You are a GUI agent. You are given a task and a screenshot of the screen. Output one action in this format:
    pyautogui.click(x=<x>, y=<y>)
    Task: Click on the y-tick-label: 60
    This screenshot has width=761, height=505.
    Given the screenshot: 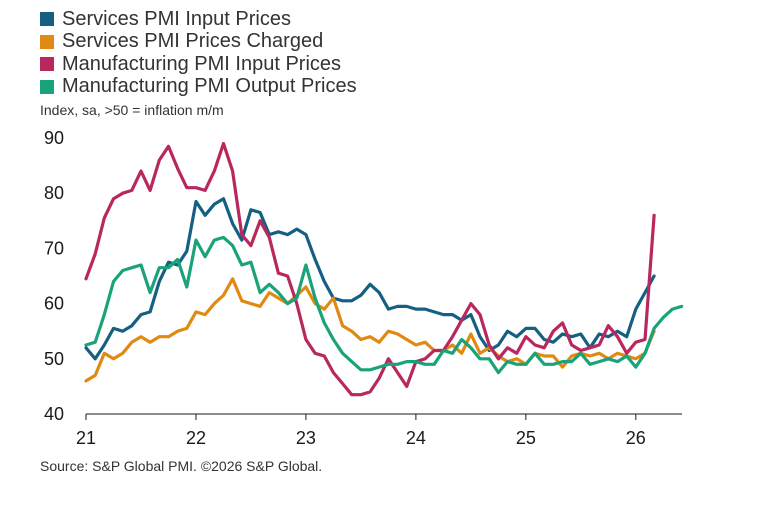 What is the action you would take?
    pyautogui.click(x=54, y=304)
    